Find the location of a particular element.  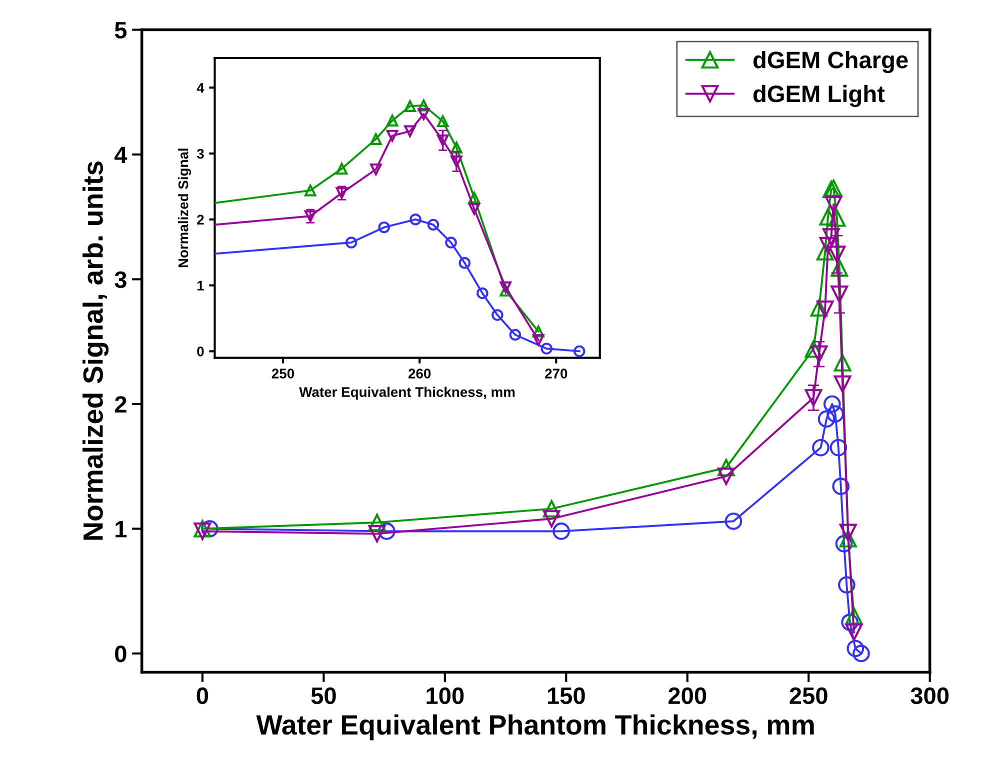

y-axis-title: Normalized Signal is located at coordinates (185, 208).